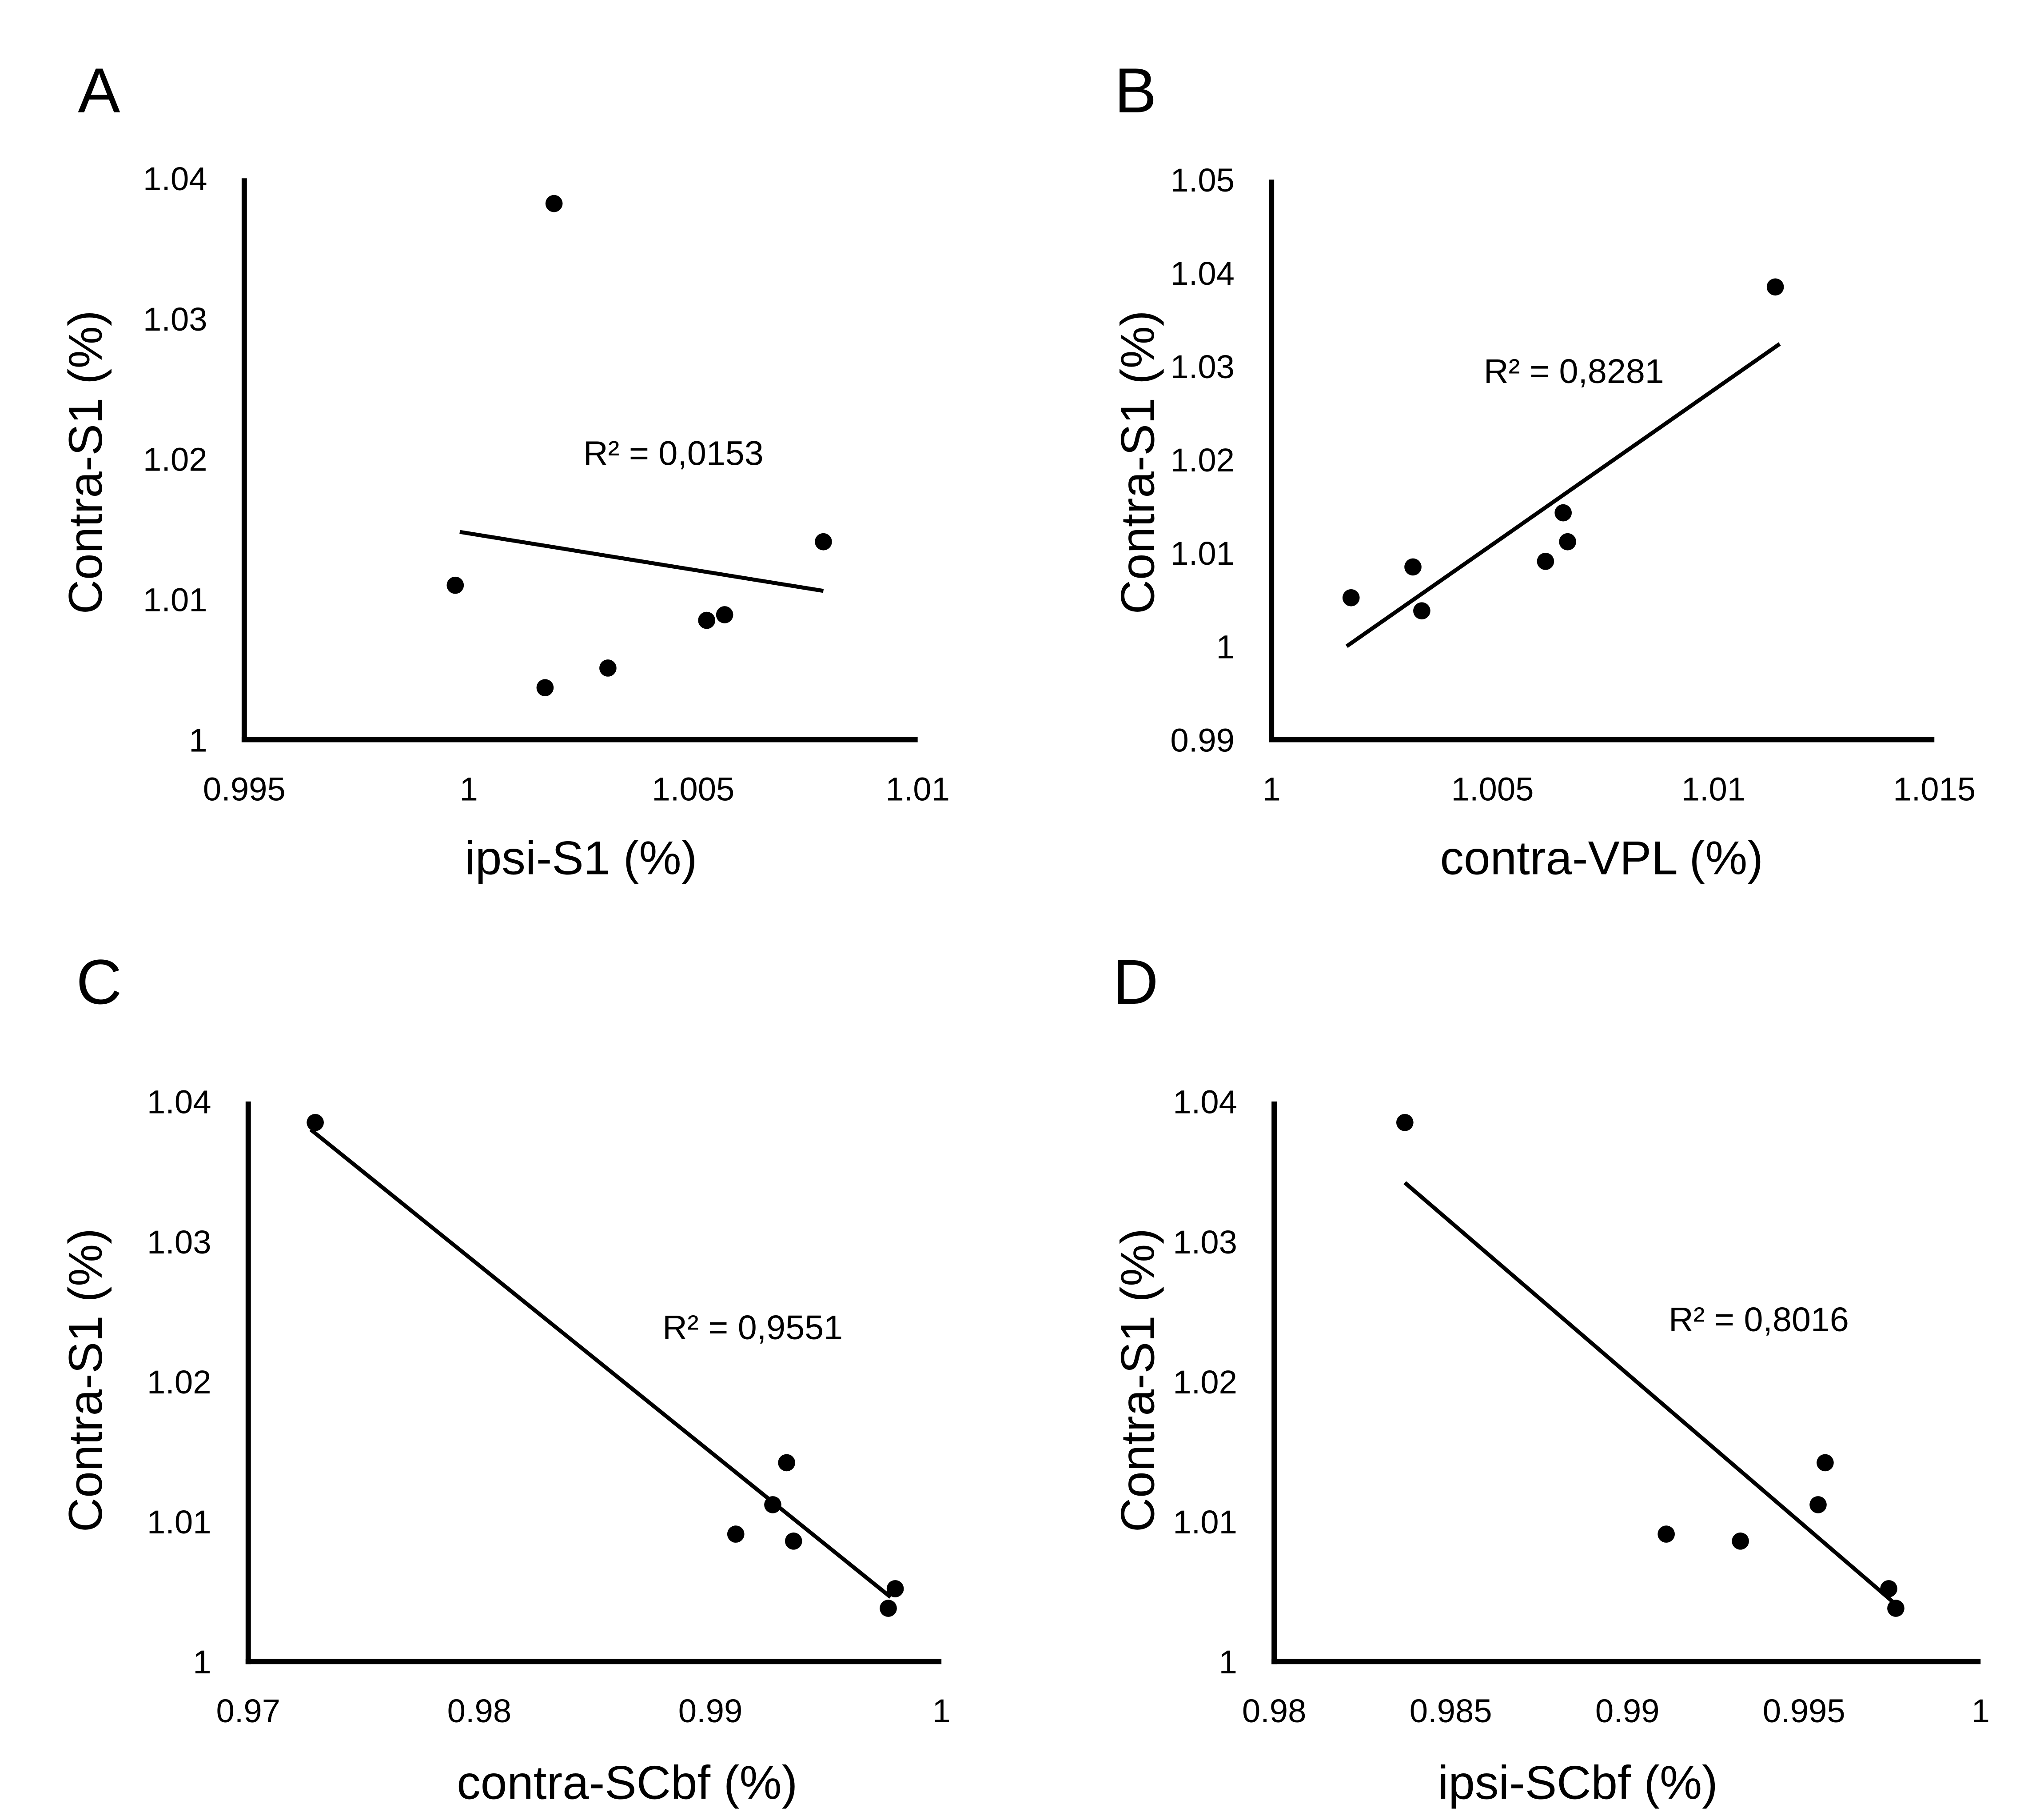  Describe the element at coordinates (1935, 788) in the screenshot. I see `x-tick-label: 1.015` at that location.